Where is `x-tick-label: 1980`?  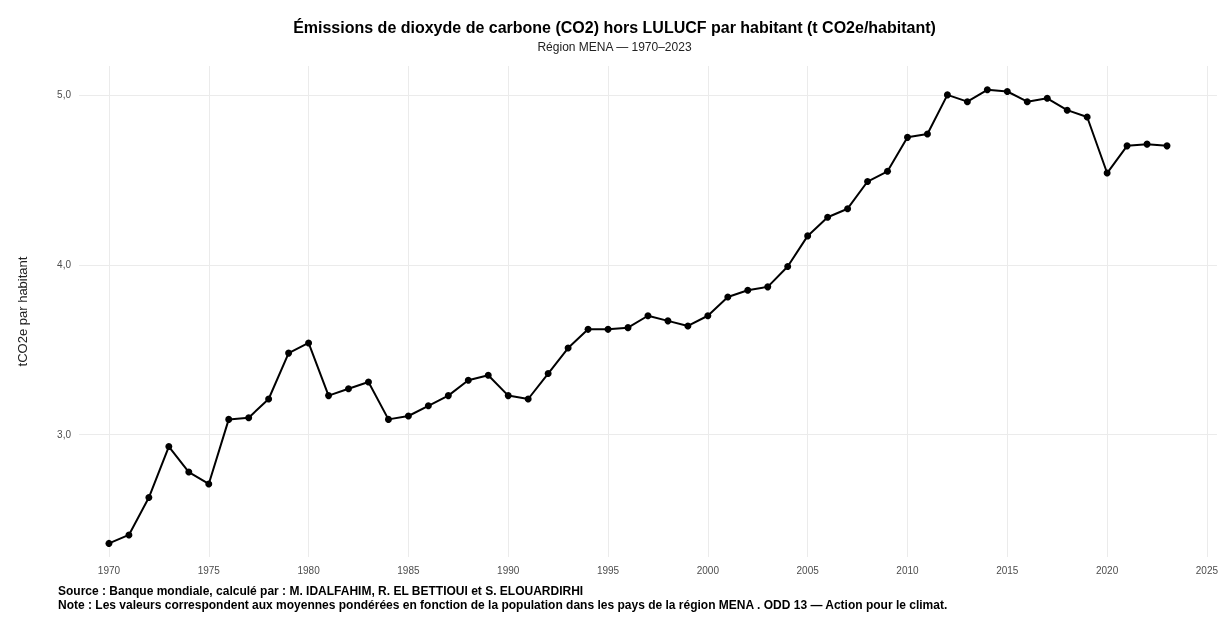 x-tick-label: 1980 is located at coordinates (309, 570).